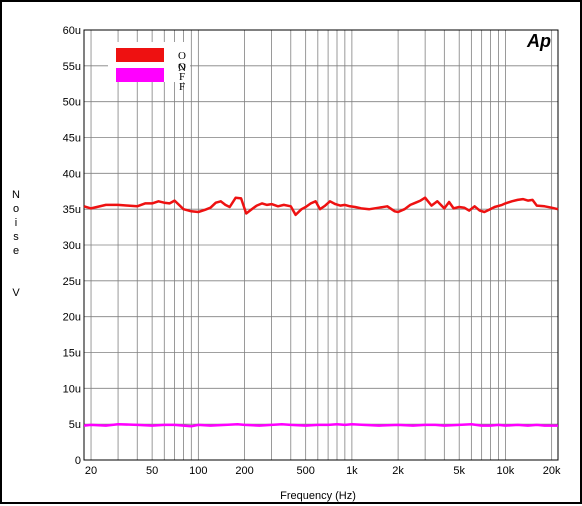  What do you see at coordinates (320, 425) in the screenshot?
I see `series-line-off` at bounding box center [320, 425].